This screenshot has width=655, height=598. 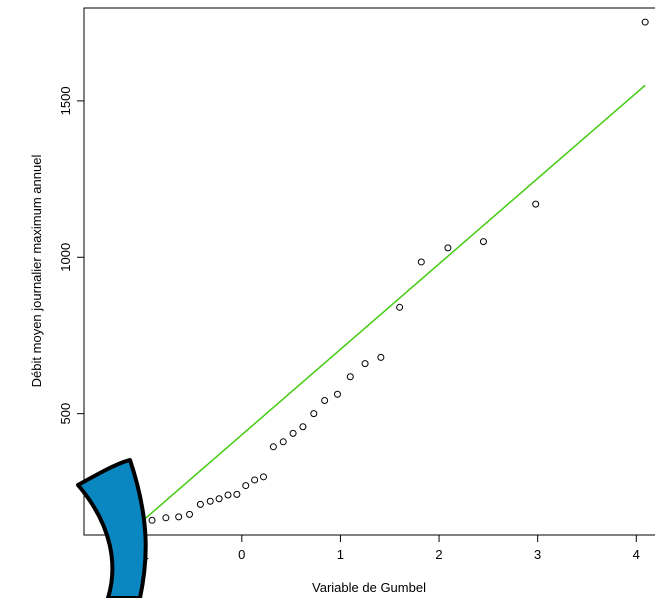 What do you see at coordinates (65, 100) in the screenshot?
I see `y-tick-label: 1500` at bounding box center [65, 100].